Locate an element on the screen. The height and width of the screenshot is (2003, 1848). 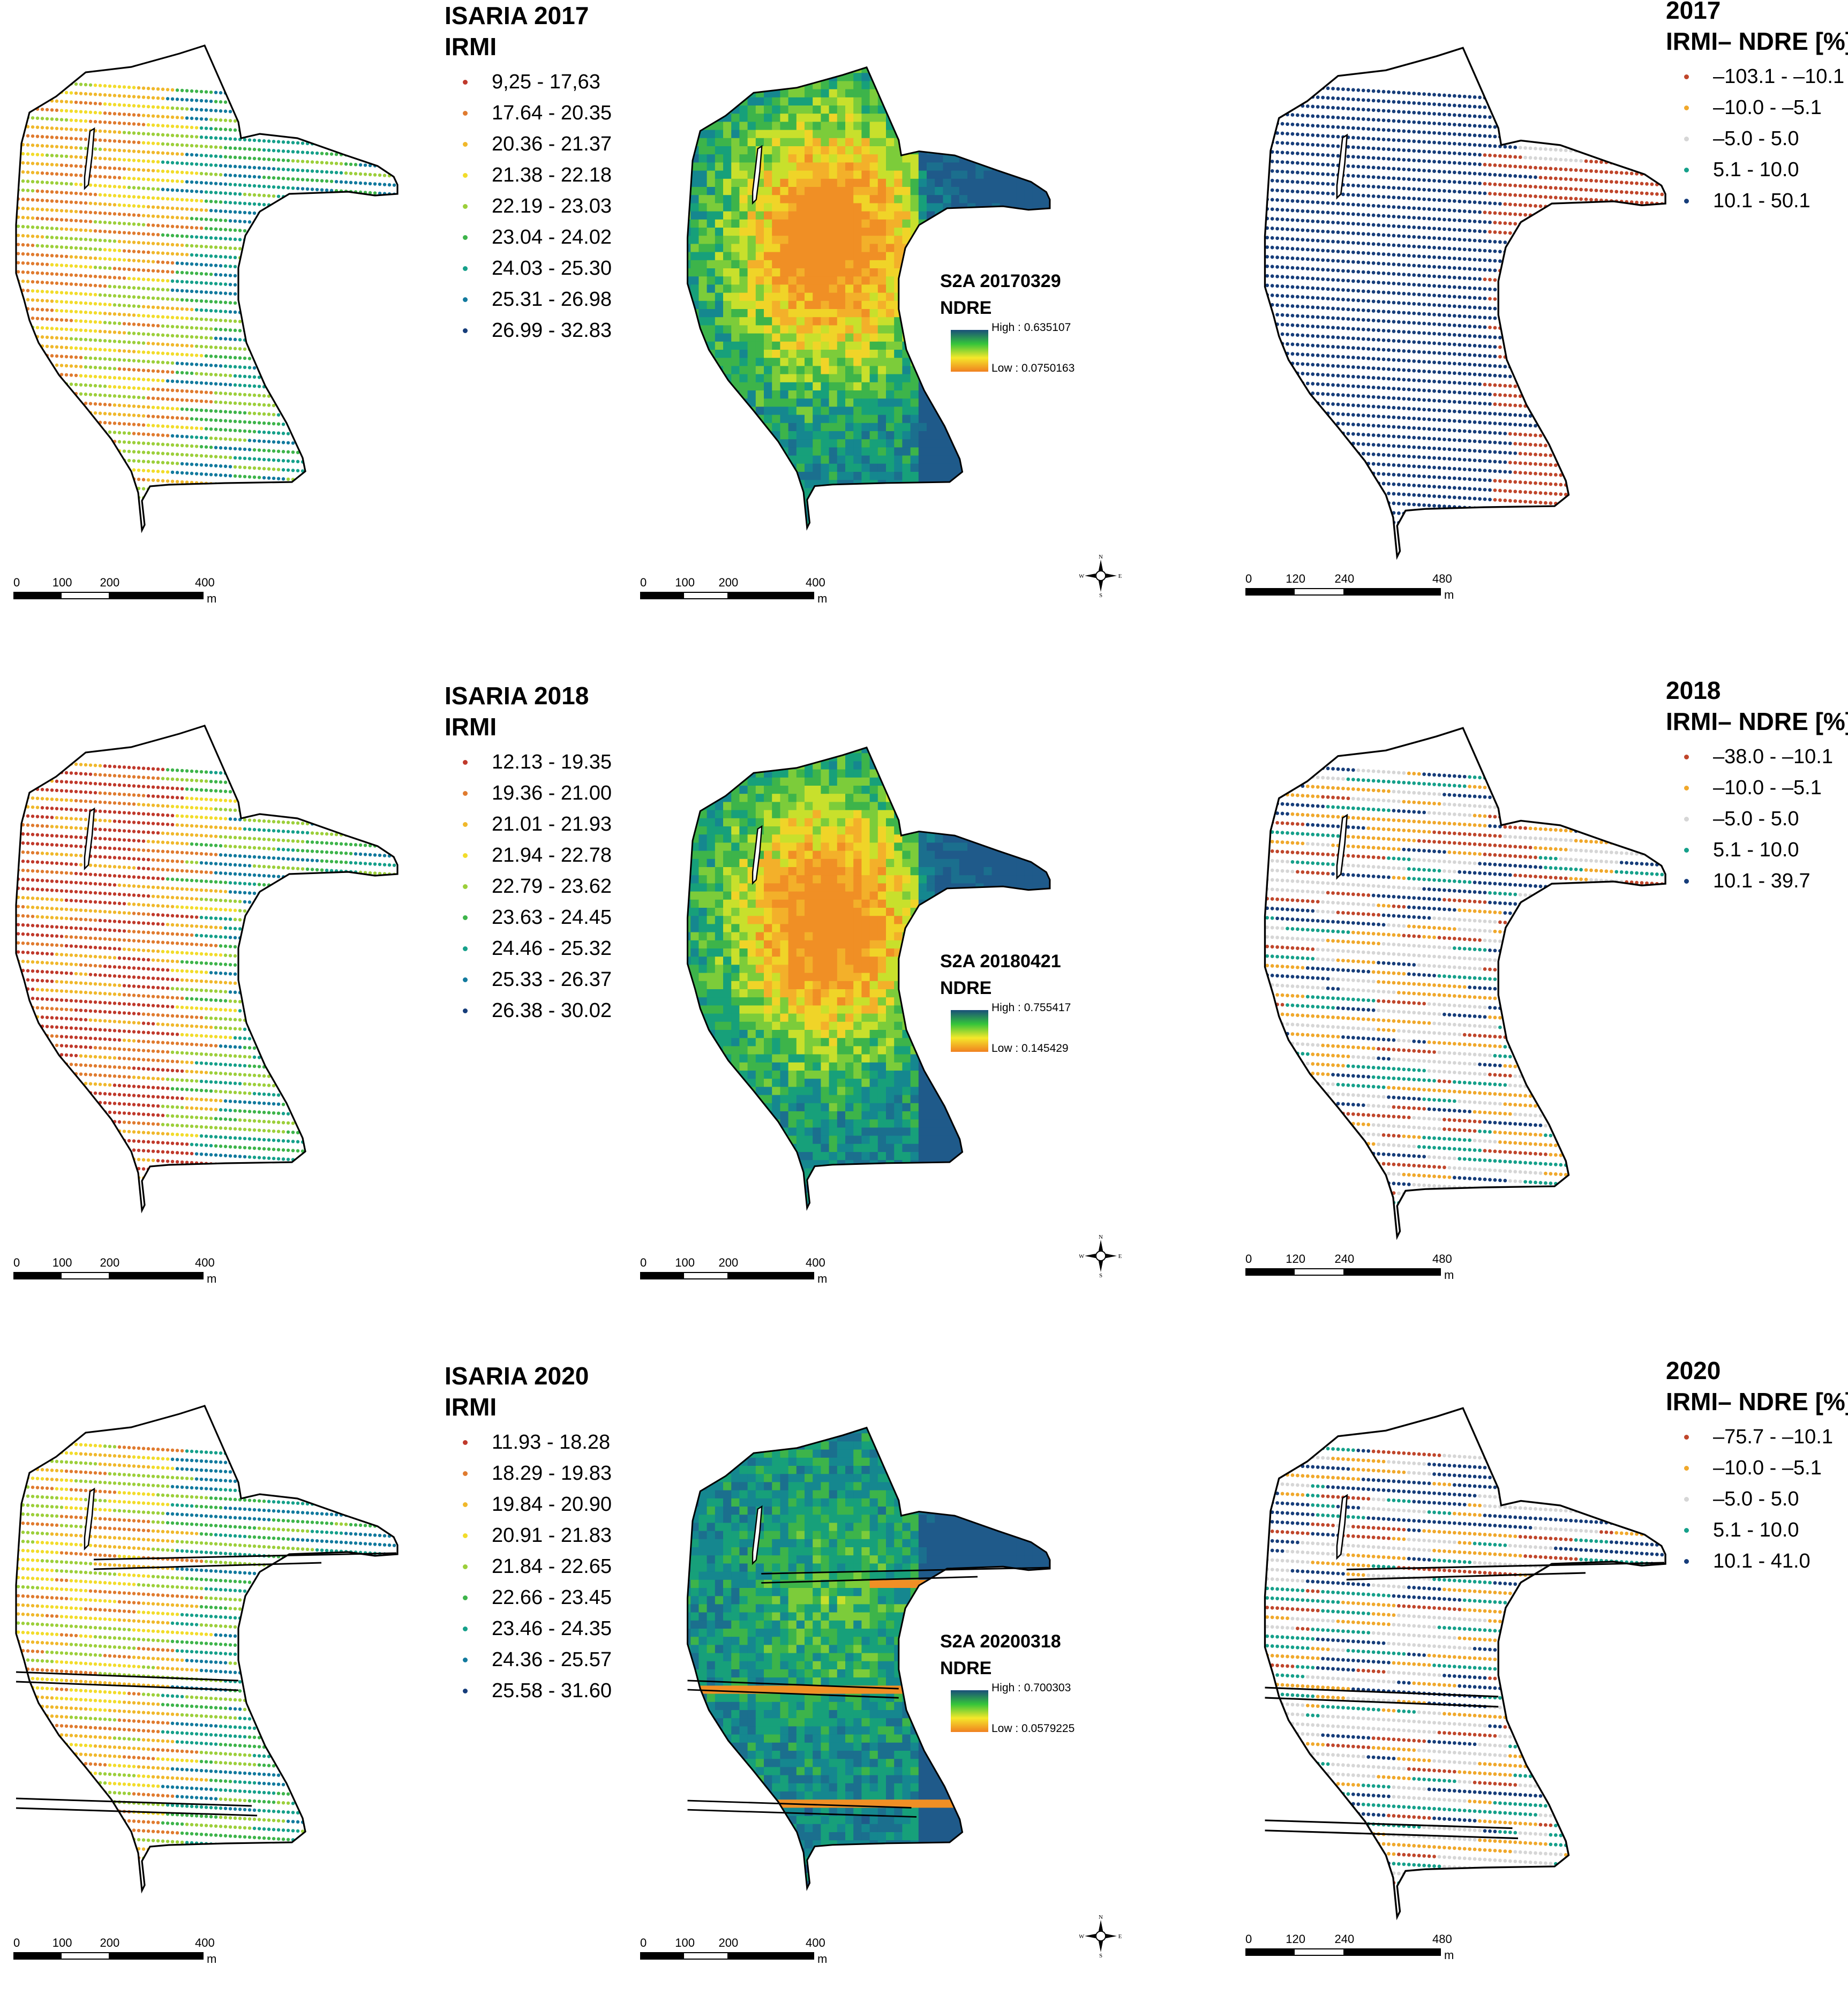
legend-item: 10.1 - 41.0 is located at coordinates (1757, 1561).